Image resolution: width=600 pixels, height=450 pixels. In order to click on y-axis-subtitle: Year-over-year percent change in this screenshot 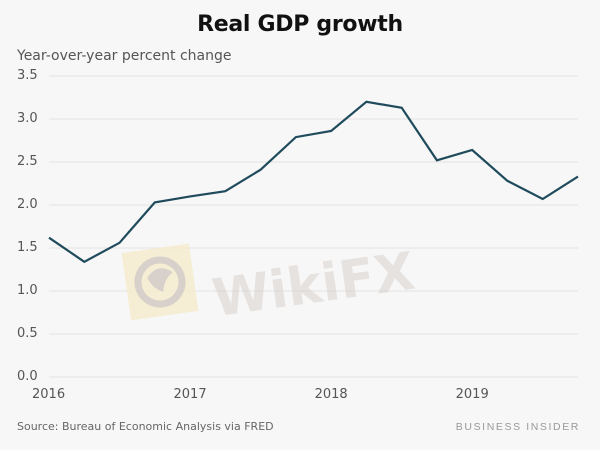, I will do `click(124, 56)`.